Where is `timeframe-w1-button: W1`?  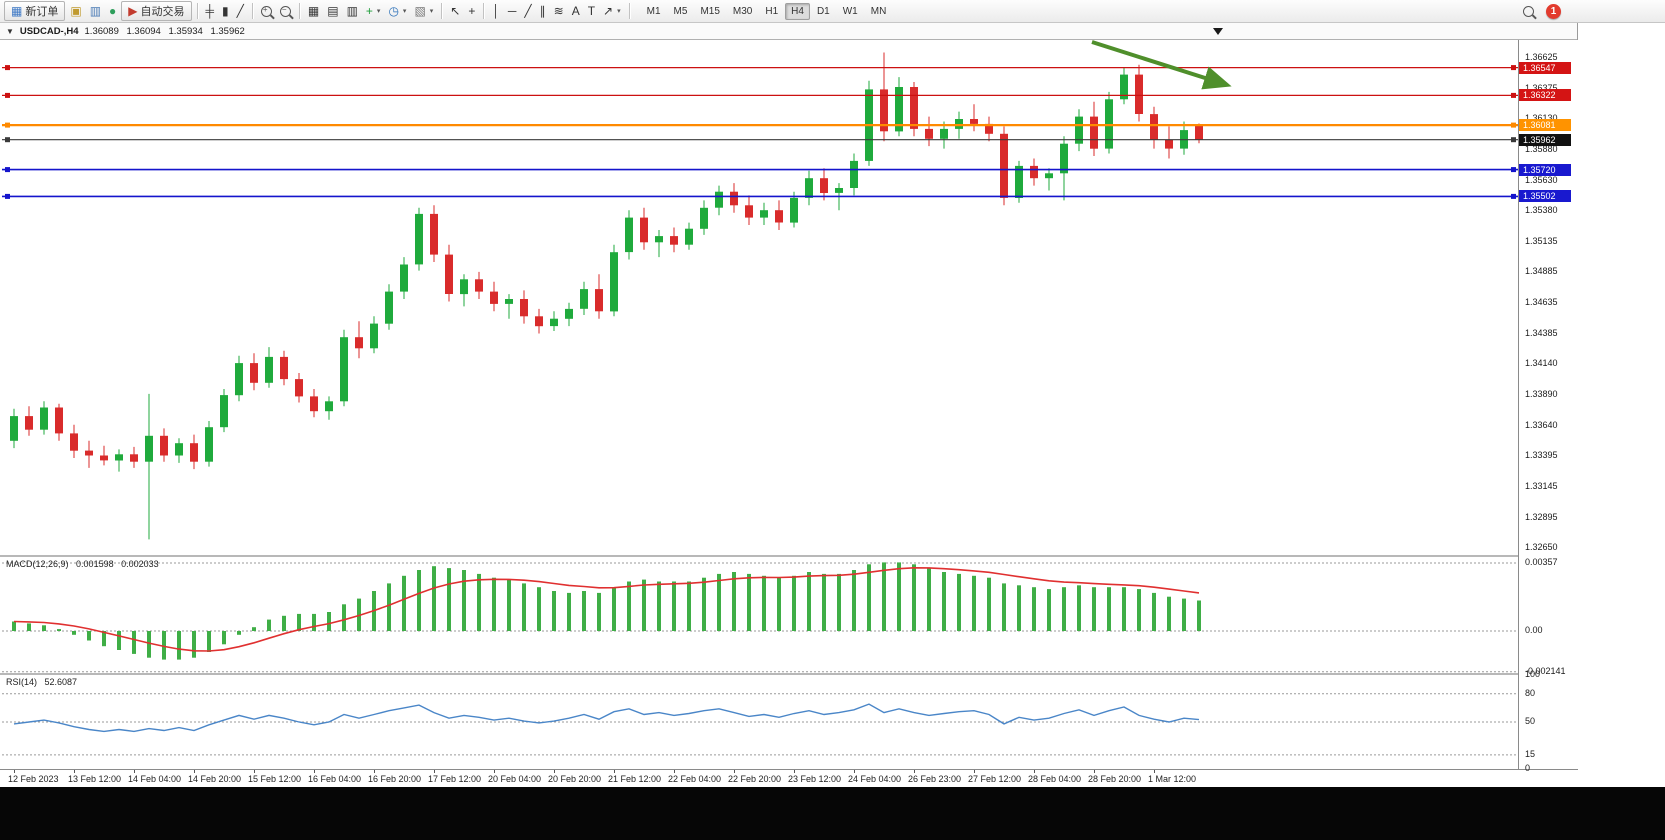 timeframe-w1-button: W1 is located at coordinates (850, 11).